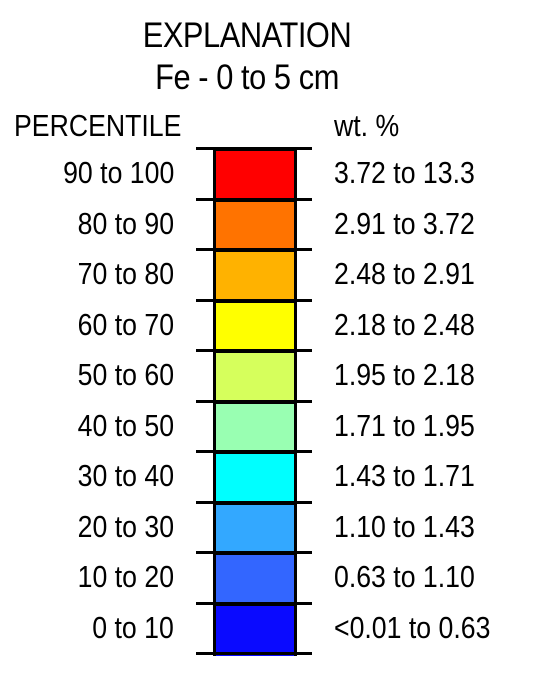 This screenshot has height=688, width=536. I want to click on value-range-label: 1.43 to 1.71, so click(404, 475).